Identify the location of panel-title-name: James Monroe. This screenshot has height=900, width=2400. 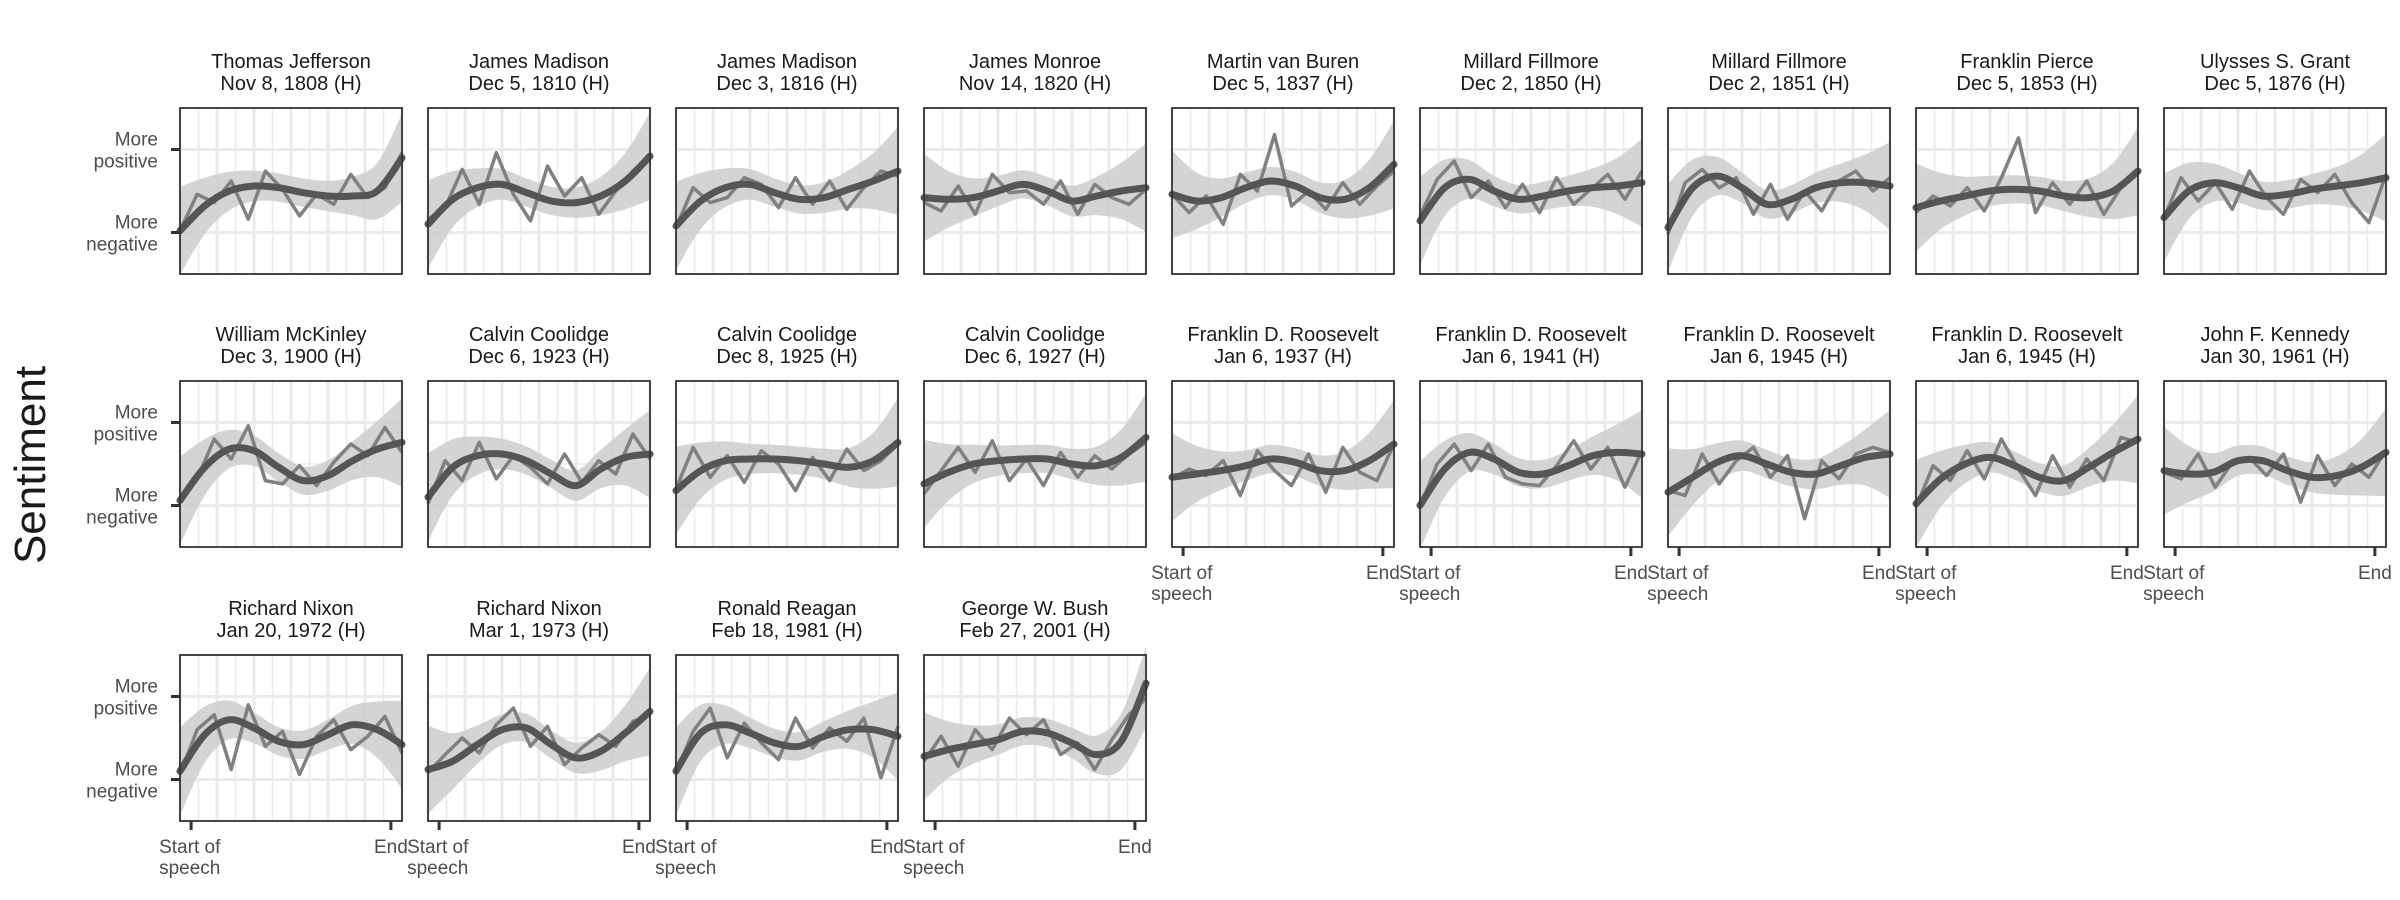
(1035, 62).